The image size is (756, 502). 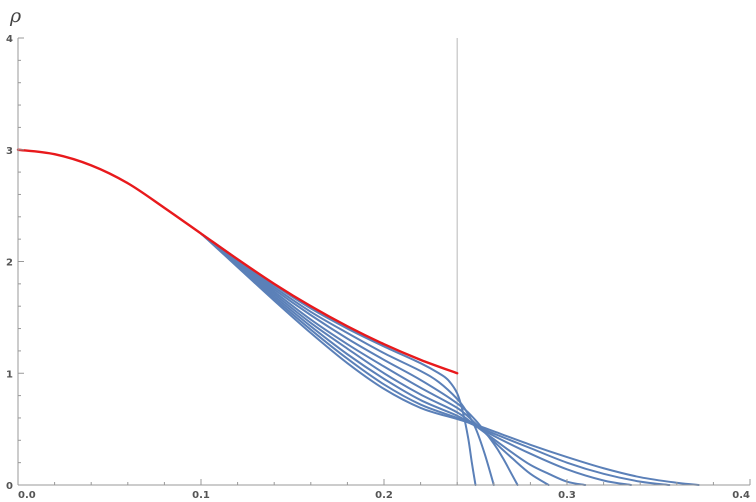 I want to click on y-tick-label: 2, so click(x=9, y=263).